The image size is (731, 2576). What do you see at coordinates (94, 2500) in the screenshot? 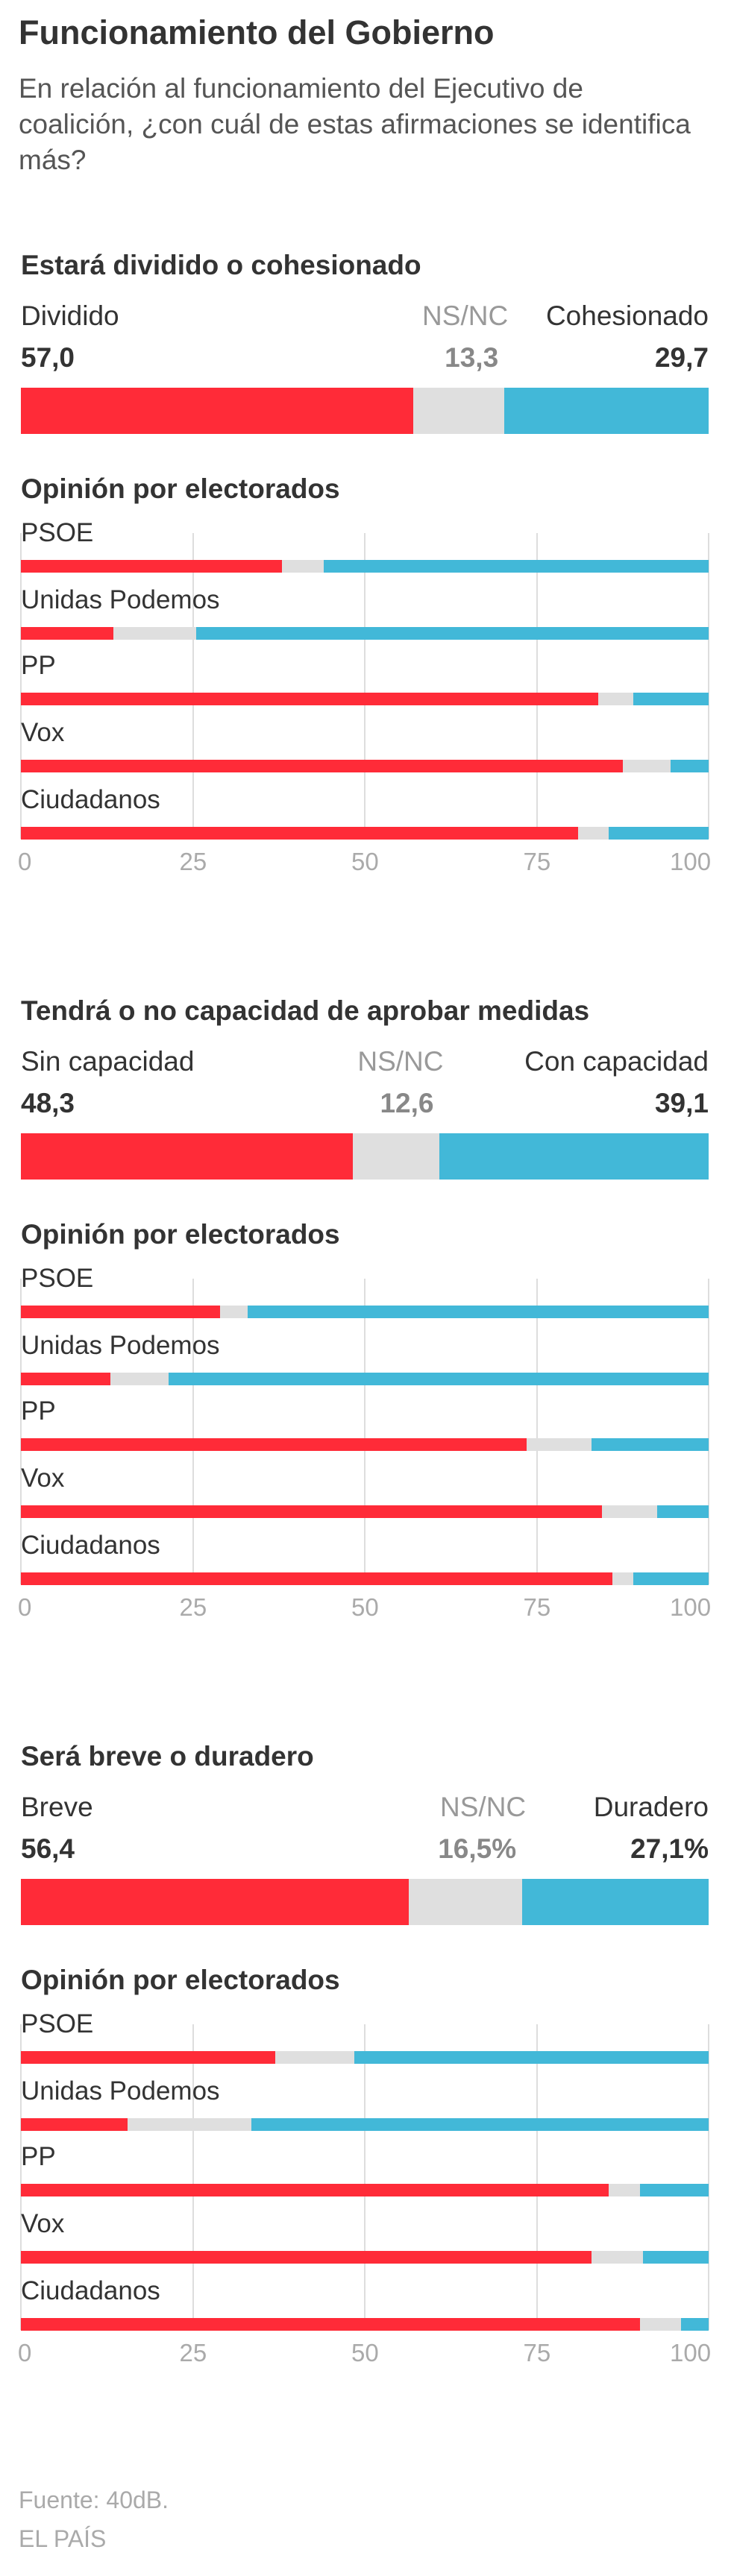
I see `source-note: Fuente: 40dB.` at bounding box center [94, 2500].